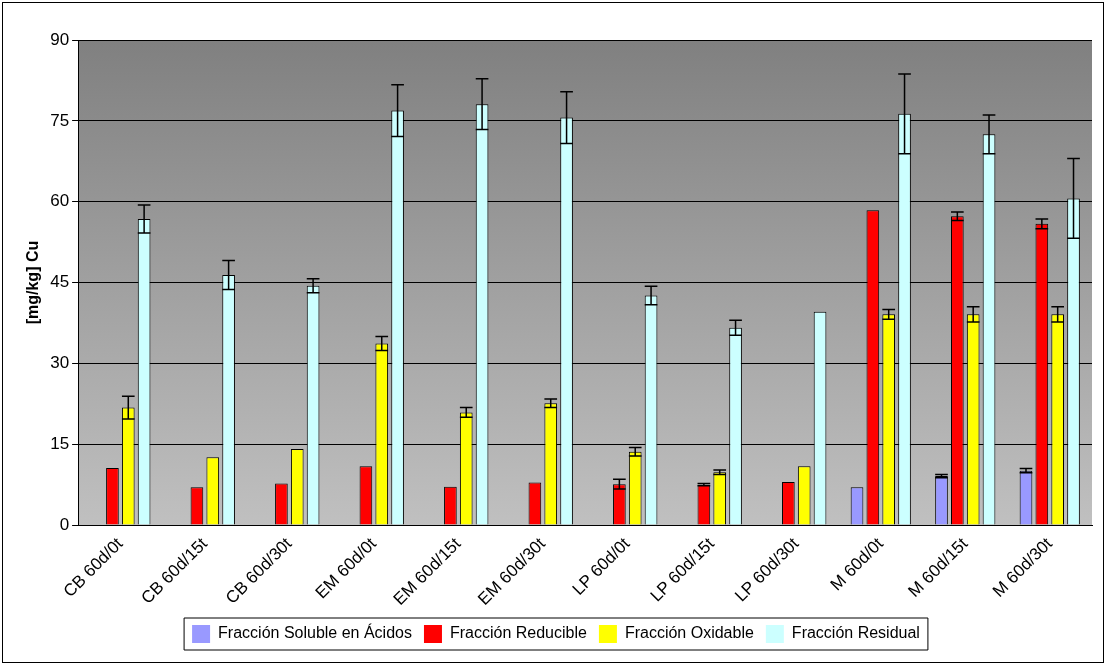  I want to click on legend-label: Fracción Reducible, so click(518, 633).